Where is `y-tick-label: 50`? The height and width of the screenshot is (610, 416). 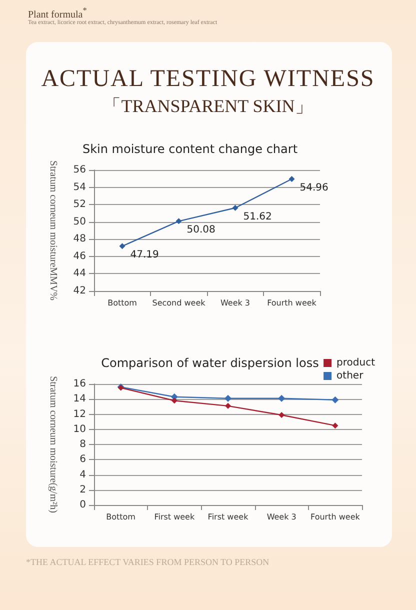
y-tick-label: 50 is located at coordinates (79, 222).